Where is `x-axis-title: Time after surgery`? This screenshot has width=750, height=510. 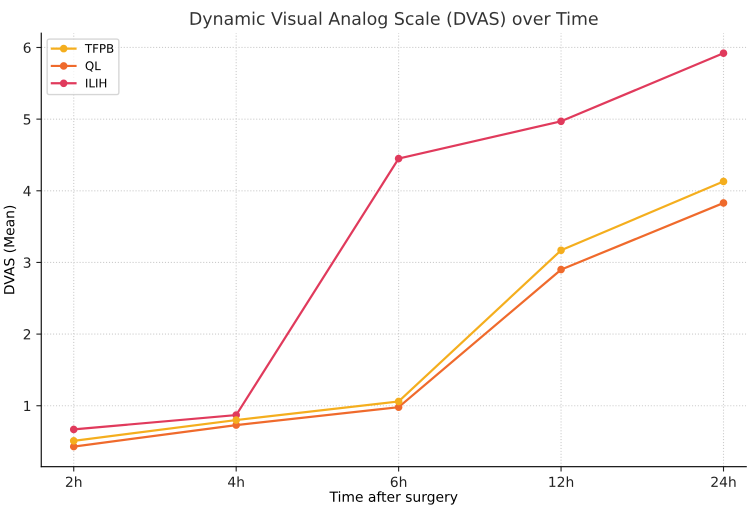
x-axis-title: Time after surgery is located at coordinates (393, 498).